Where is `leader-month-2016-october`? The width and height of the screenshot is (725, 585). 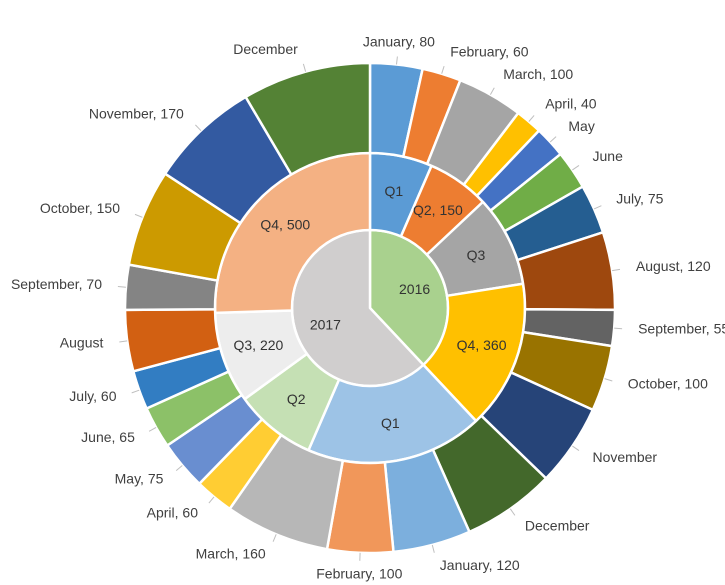
leader-month-2016-october is located at coordinates (608, 380).